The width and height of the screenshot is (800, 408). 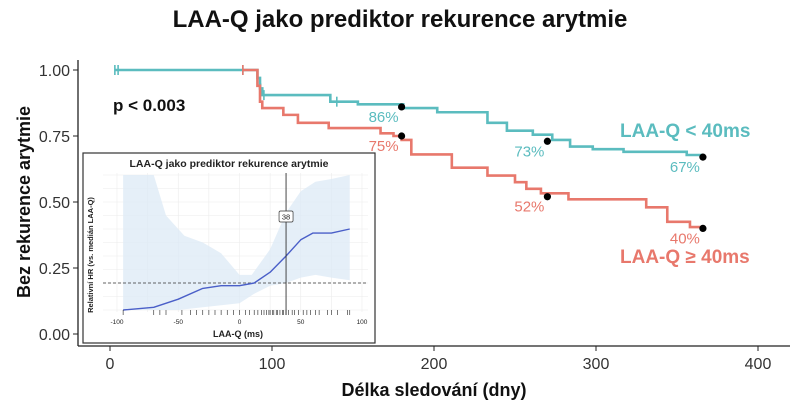 I want to click on inset-cutoff-box, so click(x=286, y=216).